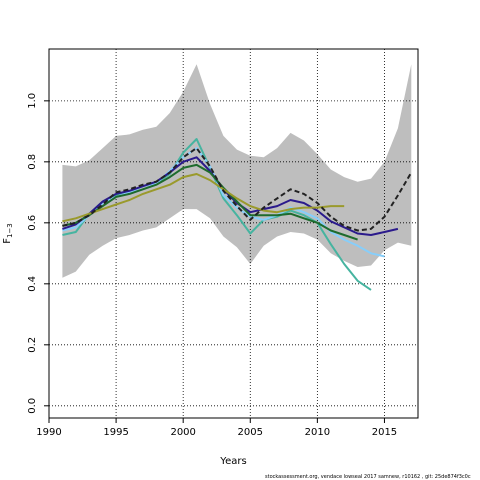 This screenshot has height=480, width=480. I want to click on y-axis-title: F1−3, so click(8, 233).